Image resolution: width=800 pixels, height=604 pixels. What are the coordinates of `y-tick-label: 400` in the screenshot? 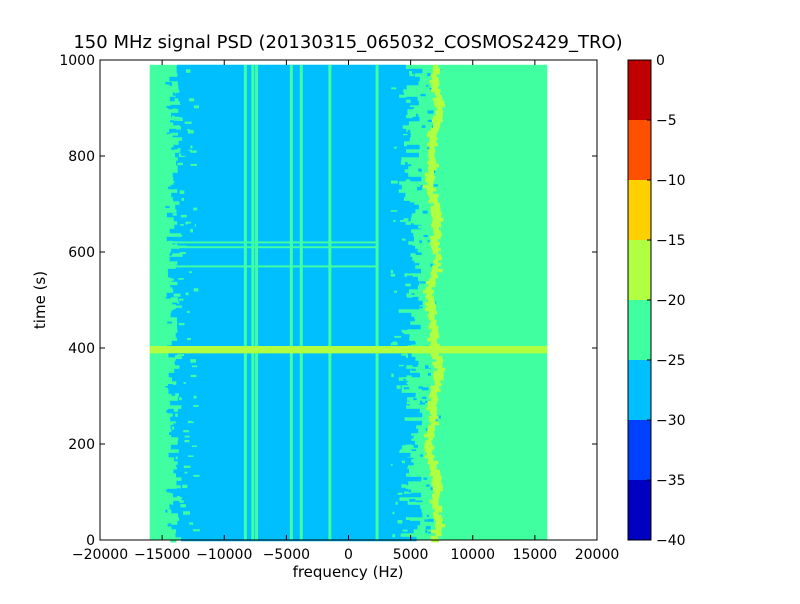 It's located at (81, 349).